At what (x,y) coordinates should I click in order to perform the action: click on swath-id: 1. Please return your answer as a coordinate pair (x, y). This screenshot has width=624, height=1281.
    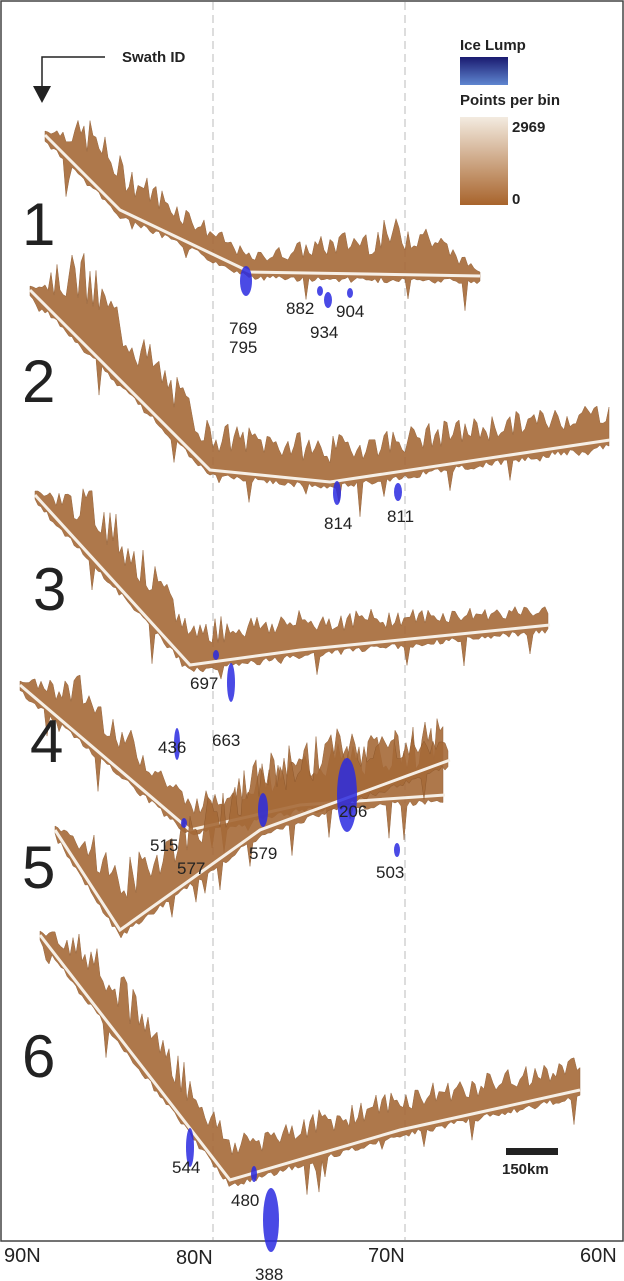
    Looking at the image, I should click on (38, 224).